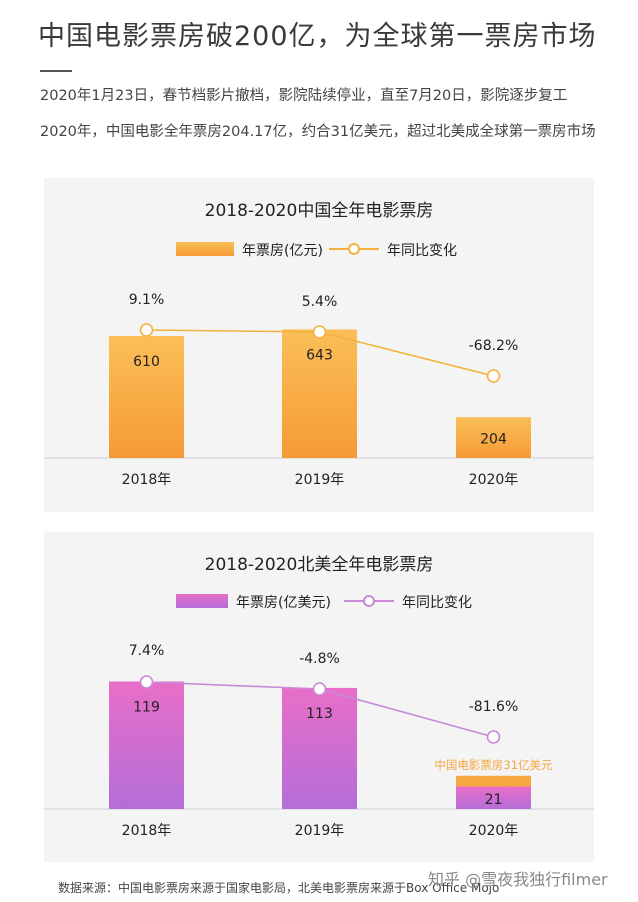 The image size is (638, 902). What do you see at coordinates (320, 302) in the screenshot?
I see `yoy-label: 5.4%` at bounding box center [320, 302].